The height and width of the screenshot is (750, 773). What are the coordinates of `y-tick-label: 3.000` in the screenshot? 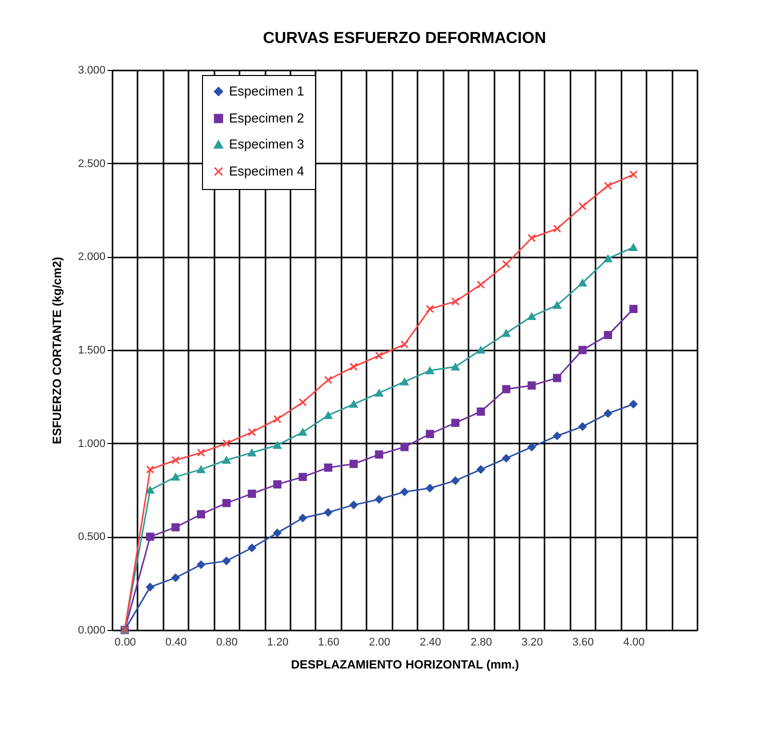 It's located at (92, 70).